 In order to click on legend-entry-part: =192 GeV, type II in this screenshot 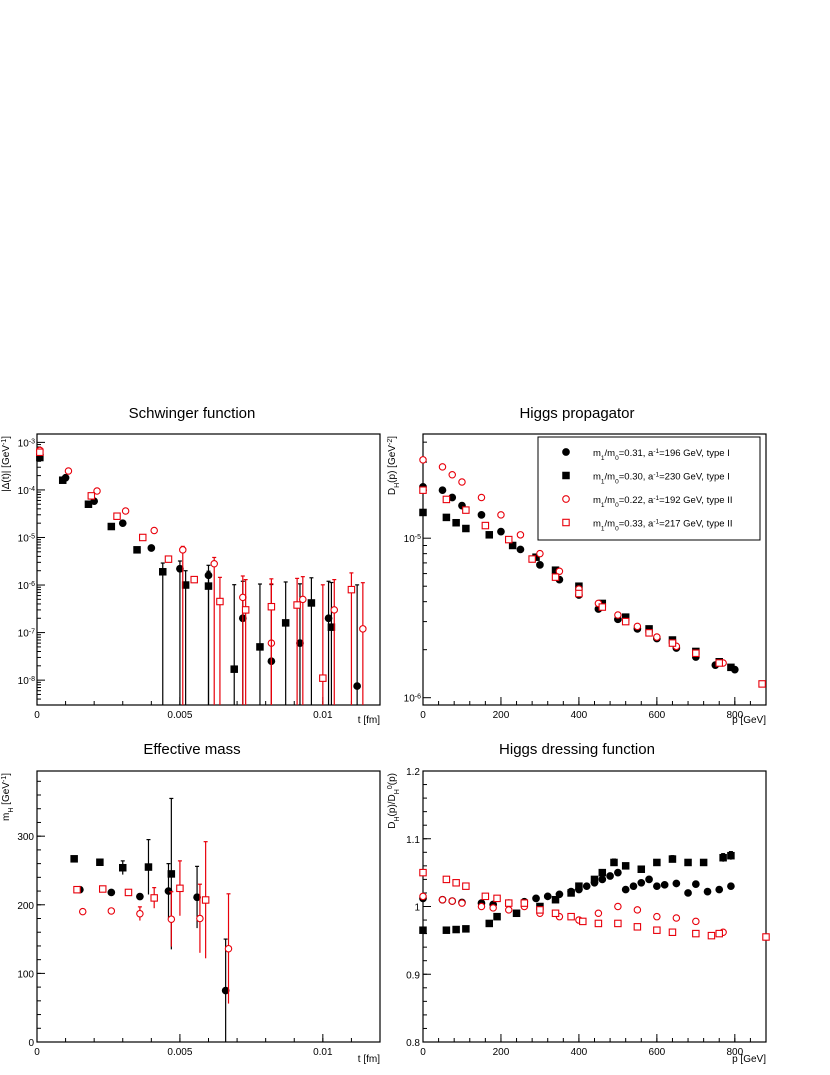, I will do `click(695, 500)`.